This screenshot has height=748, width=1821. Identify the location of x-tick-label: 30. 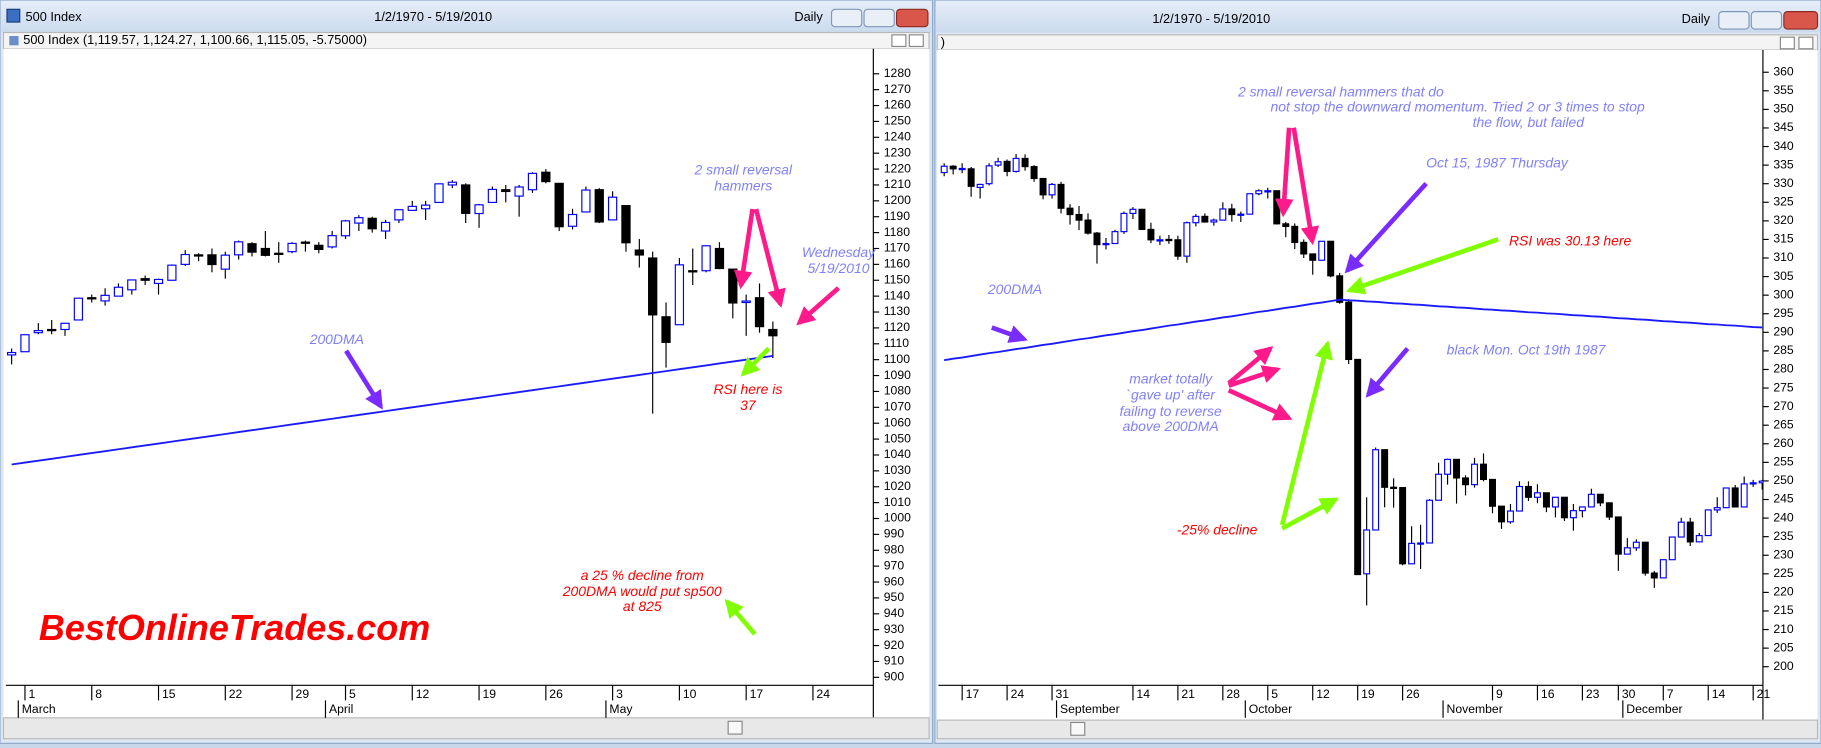
(1629, 694).